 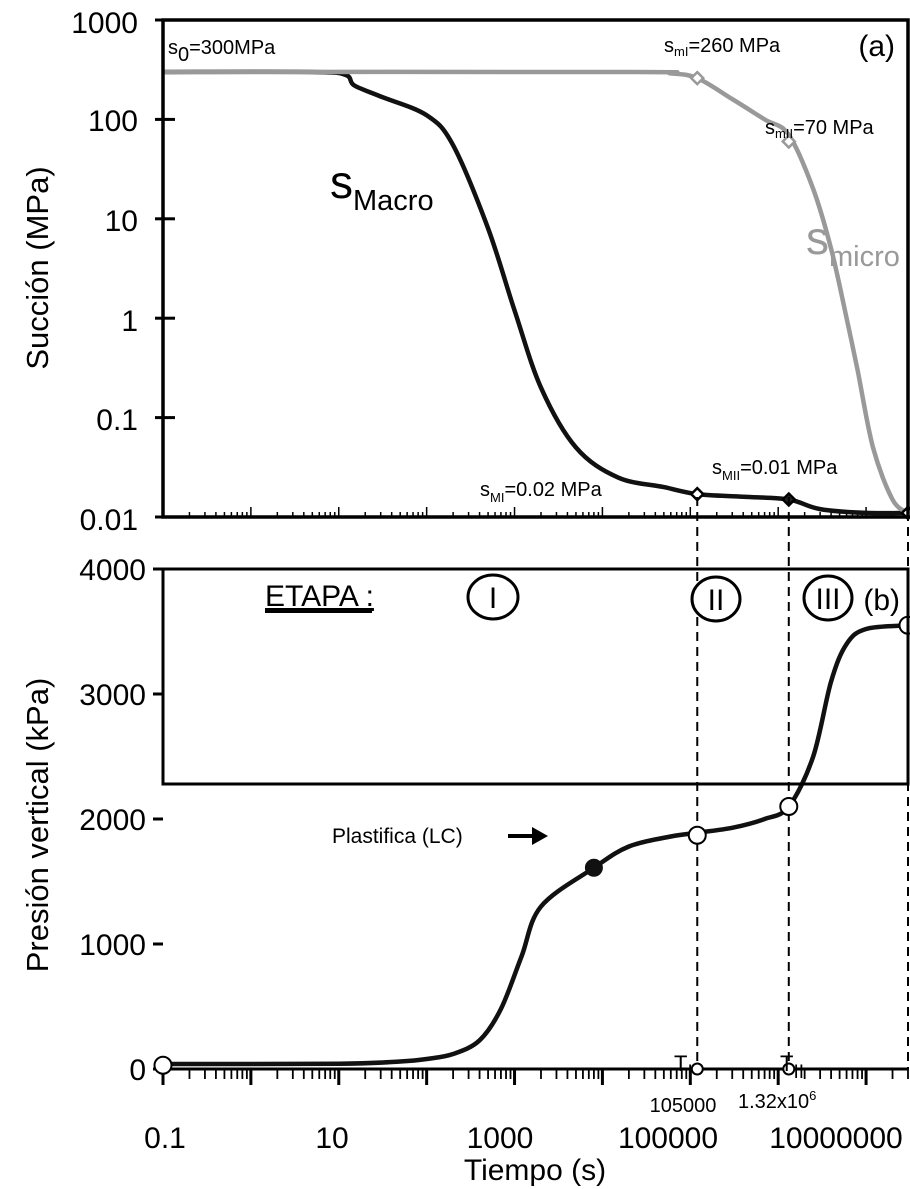 What do you see at coordinates (382, 186) in the screenshot?
I see `s-macro-curve-label: sMacro` at bounding box center [382, 186].